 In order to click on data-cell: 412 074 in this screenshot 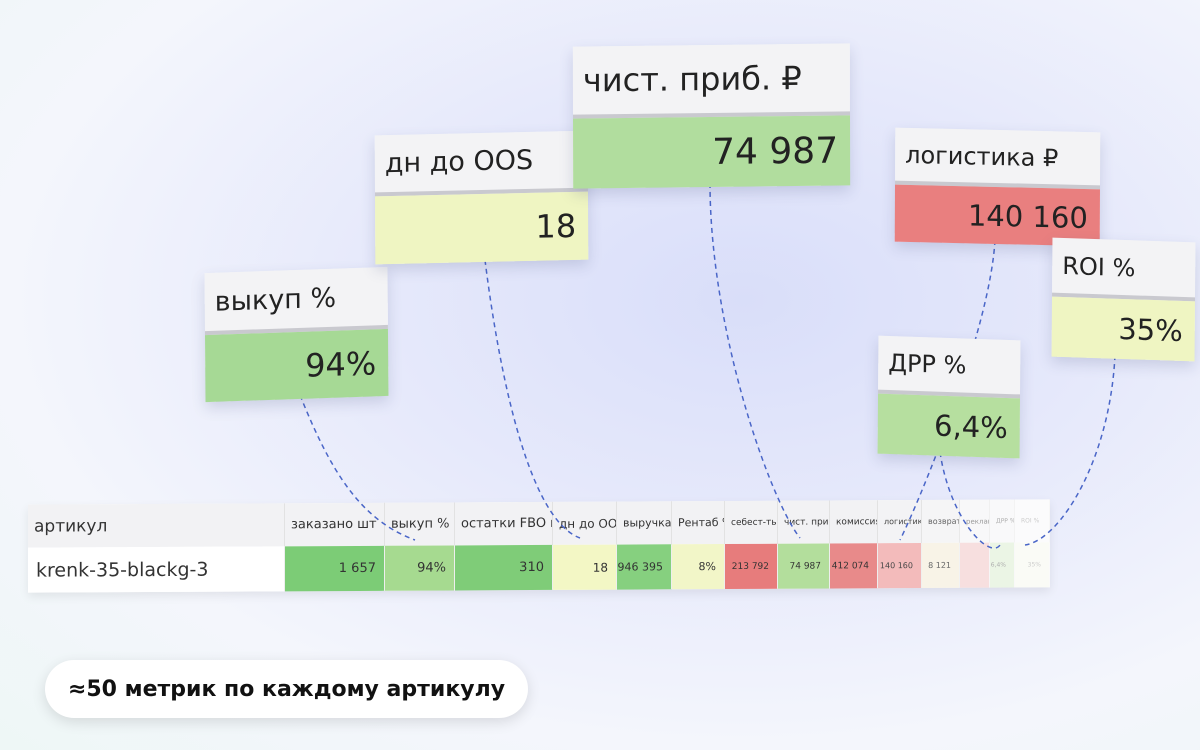, I will do `click(854, 566)`.